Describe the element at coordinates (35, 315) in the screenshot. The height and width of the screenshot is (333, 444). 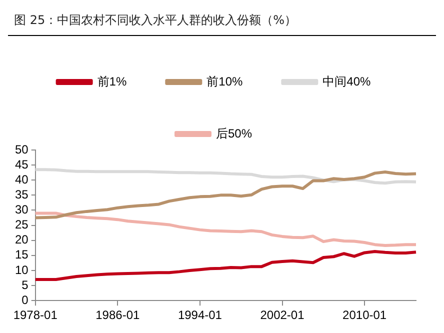
I see `x-tick-label: 1978-01` at that location.